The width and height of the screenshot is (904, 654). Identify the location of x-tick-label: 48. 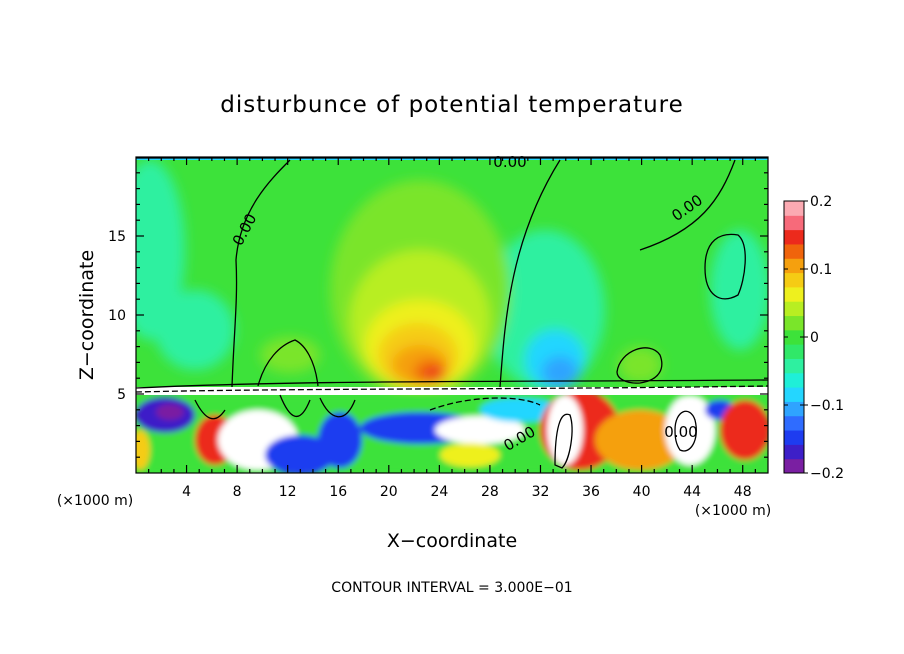
(743, 492).